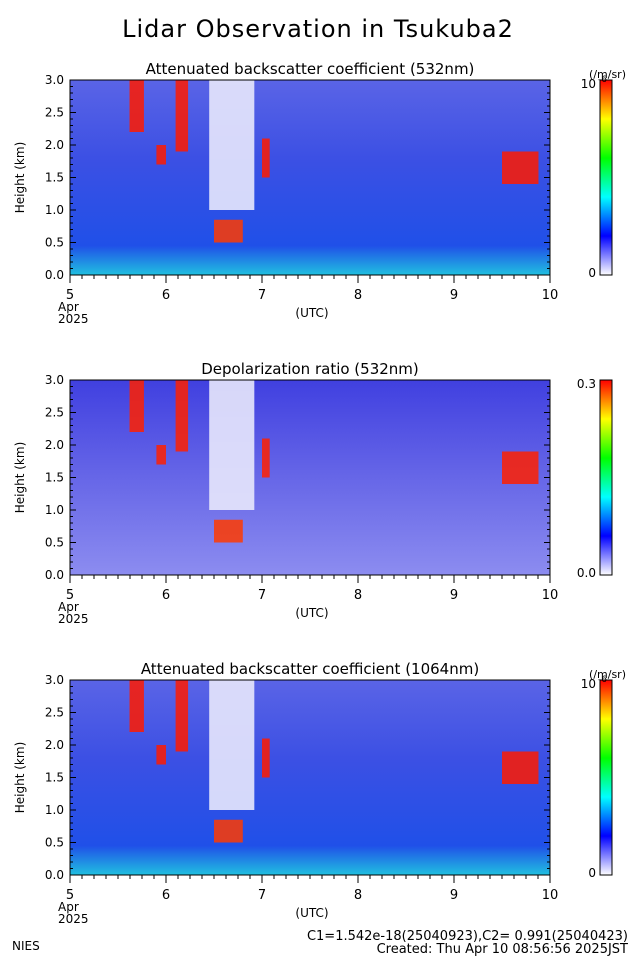 The height and width of the screenshot is (960, 640). What do you see at coordinates (586, 384) in the screenshot?
I see `colorbar-max-label: 0.3` at bounding box center [586, 384].